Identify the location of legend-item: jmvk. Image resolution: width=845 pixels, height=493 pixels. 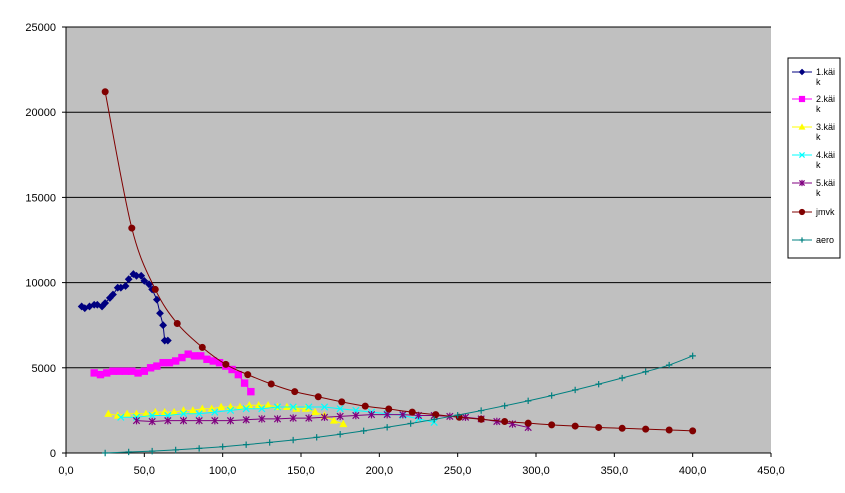
(813, 212).